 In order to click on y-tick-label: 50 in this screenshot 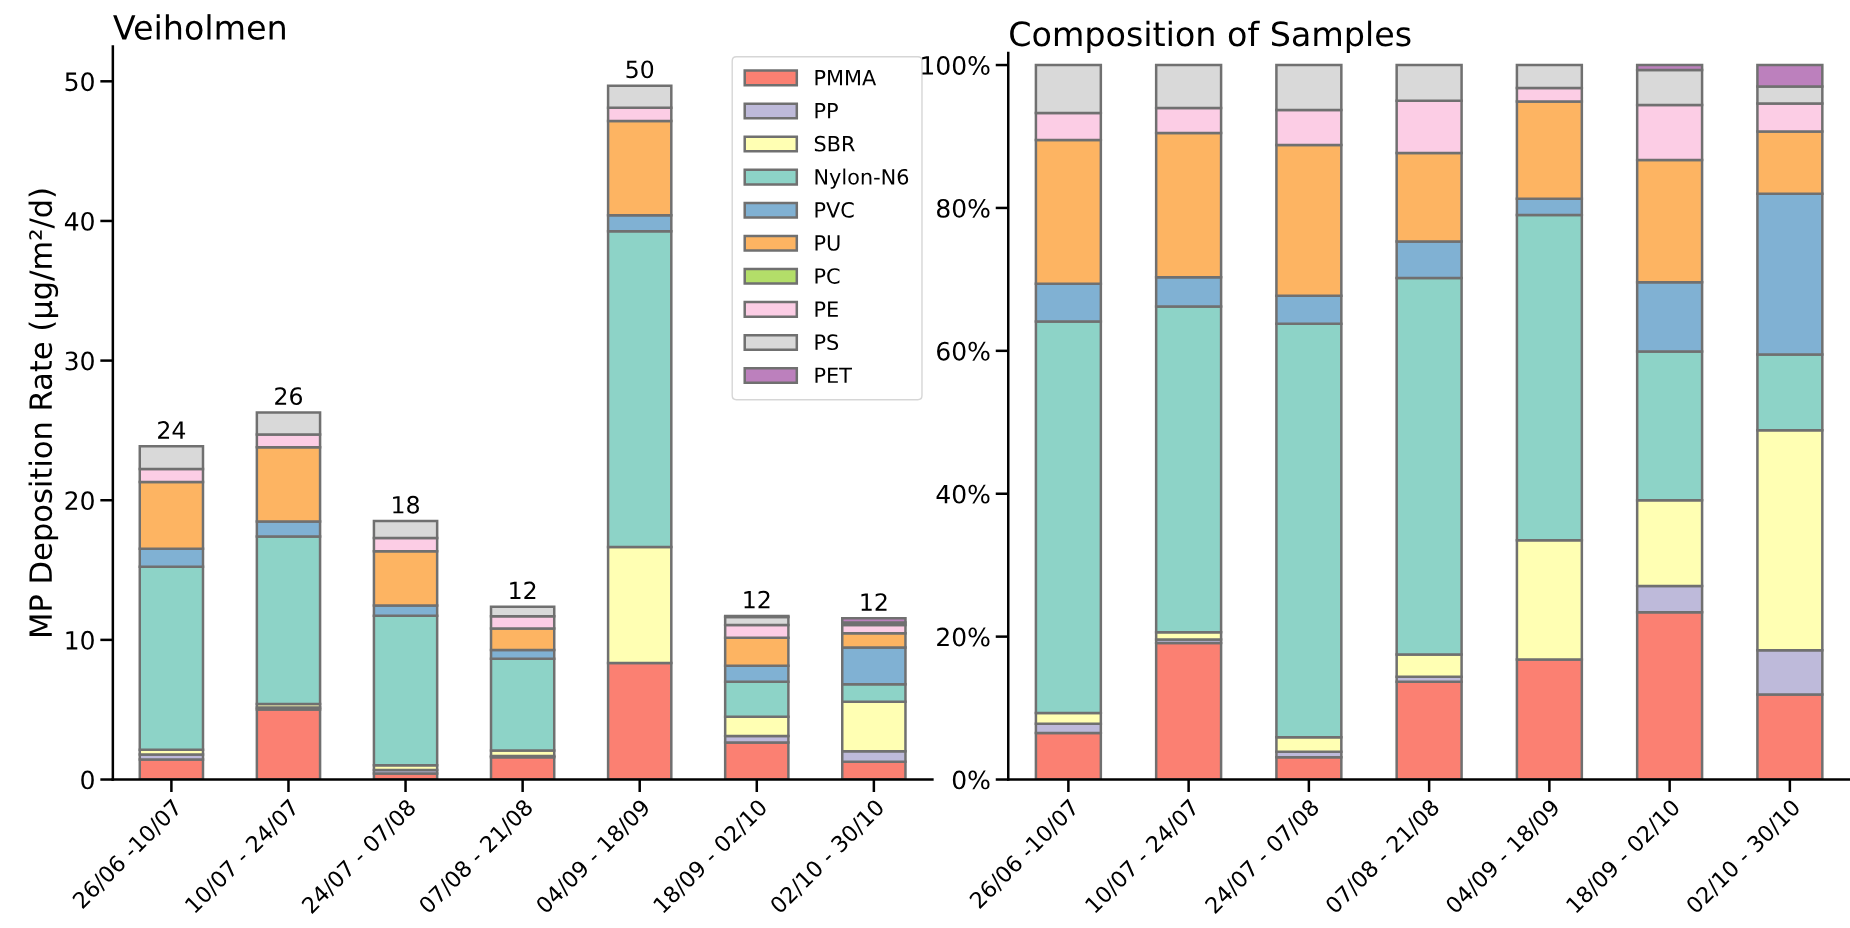, I will do `click(79, 82)`.